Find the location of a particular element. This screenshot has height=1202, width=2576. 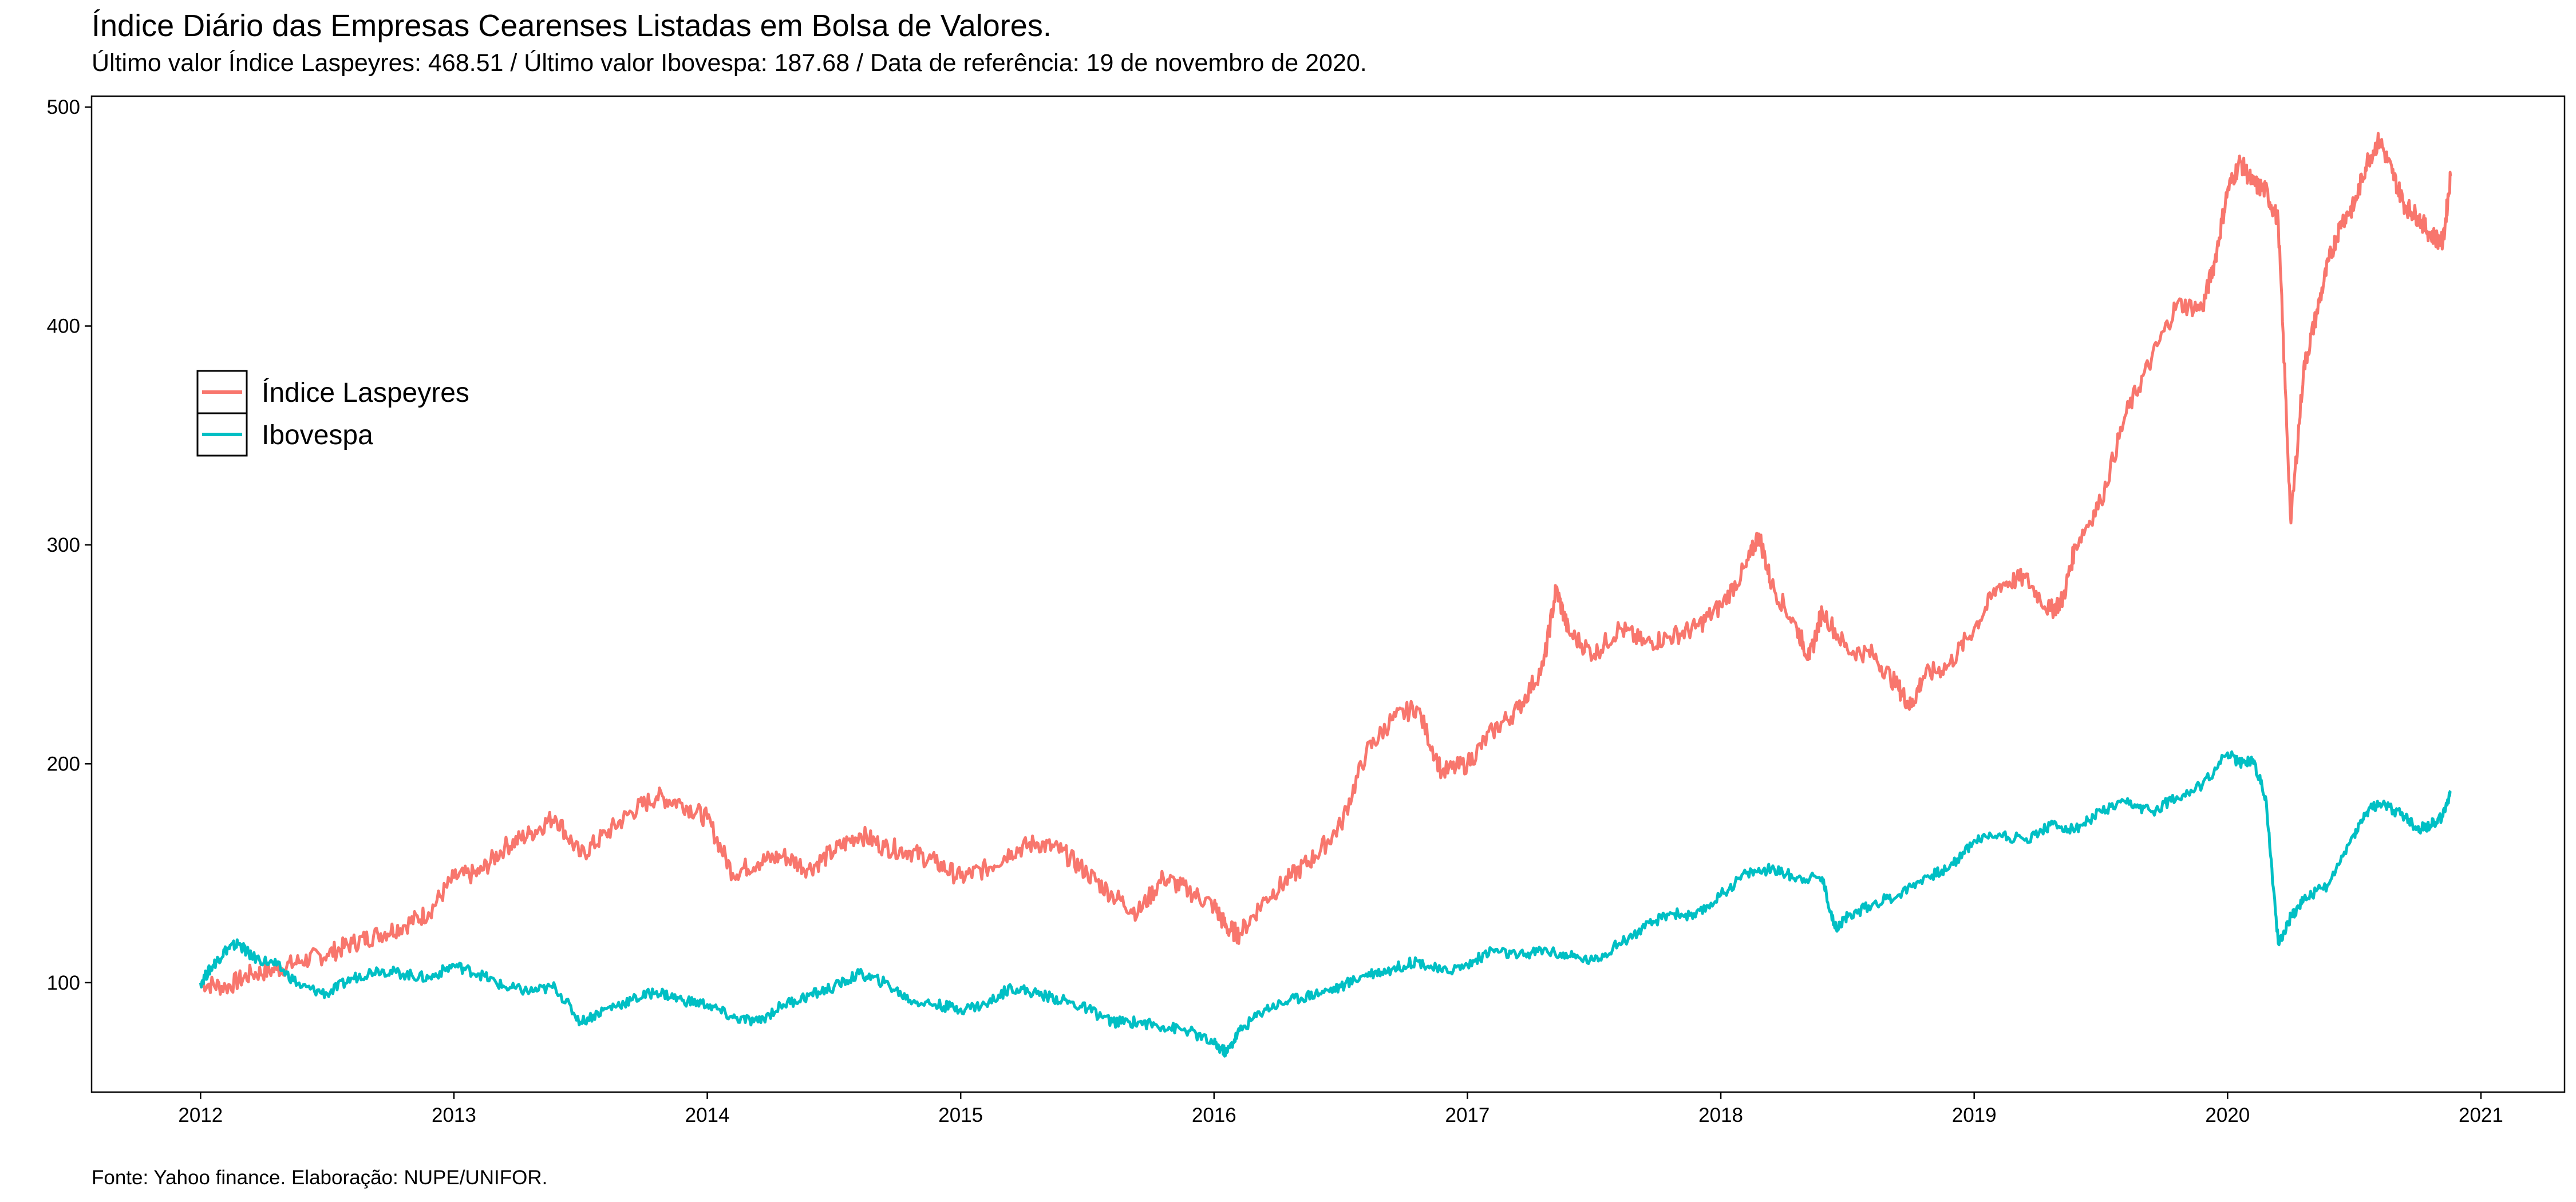

legend-label: Ibovespa is located at coordinates (317, 435).